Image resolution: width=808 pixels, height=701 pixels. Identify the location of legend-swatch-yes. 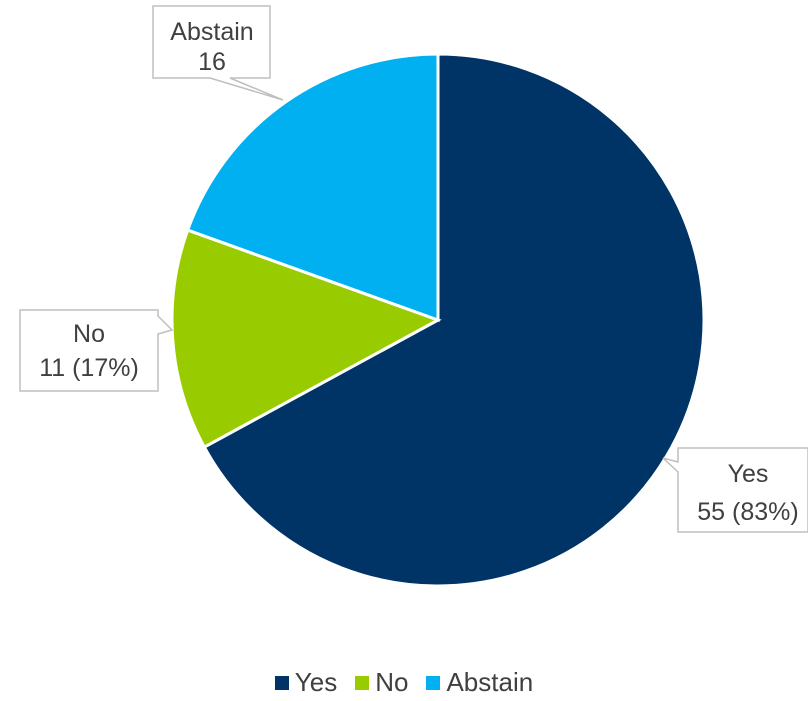
(281, 682).